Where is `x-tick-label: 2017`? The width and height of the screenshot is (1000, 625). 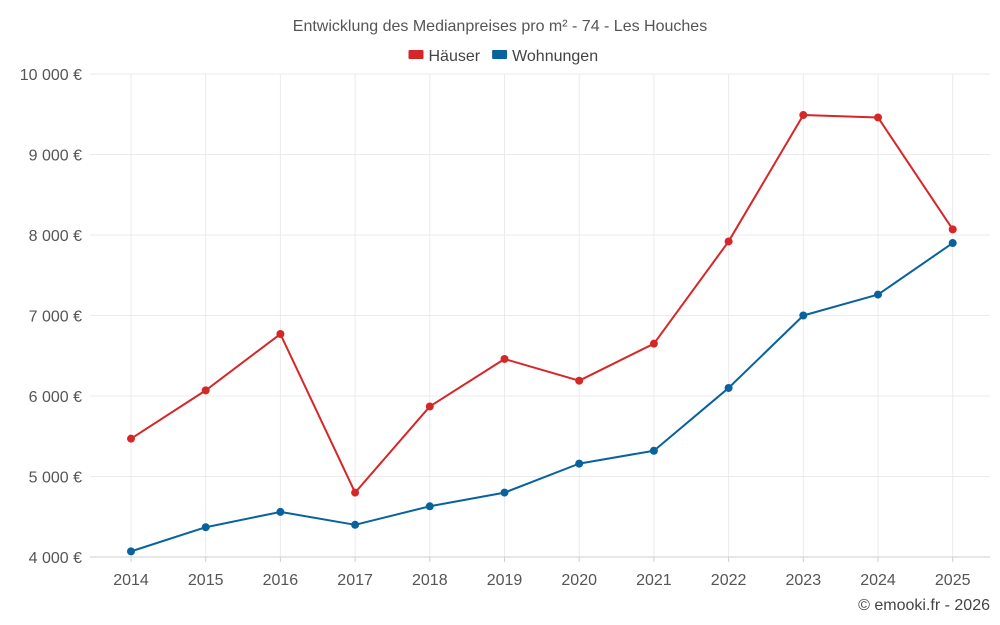
x-tick-label: 2017 is located at coordinates (355, 580).